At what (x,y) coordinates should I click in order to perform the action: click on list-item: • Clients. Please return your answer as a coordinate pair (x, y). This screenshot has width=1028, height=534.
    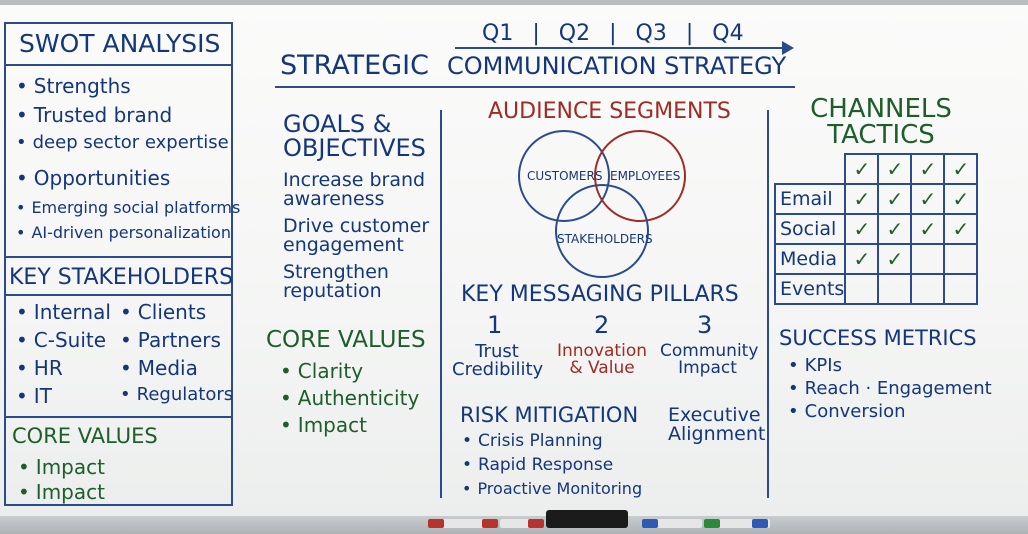
    Looking at the image, I should click on (163, 312).